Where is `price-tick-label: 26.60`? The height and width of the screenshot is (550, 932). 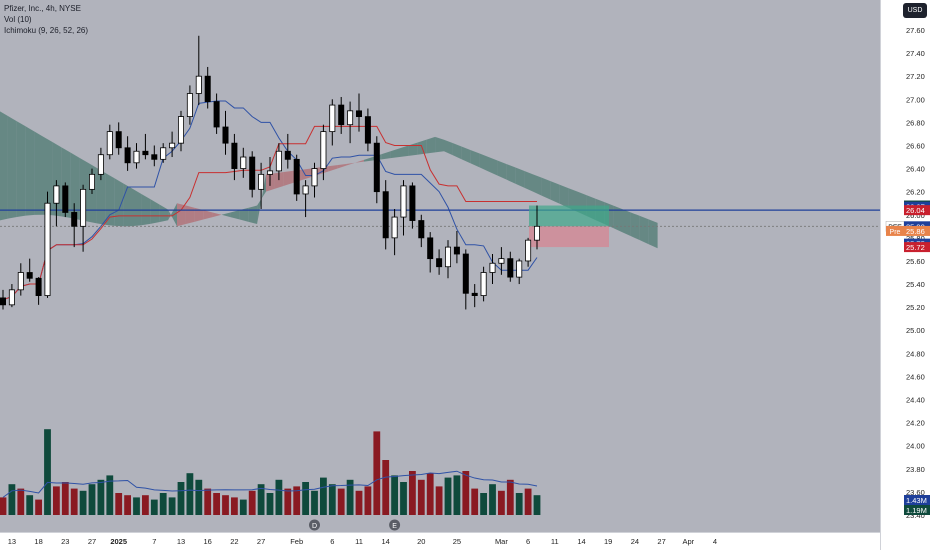
price-tick-label: 26.60 is located at coordinates (915, 145).